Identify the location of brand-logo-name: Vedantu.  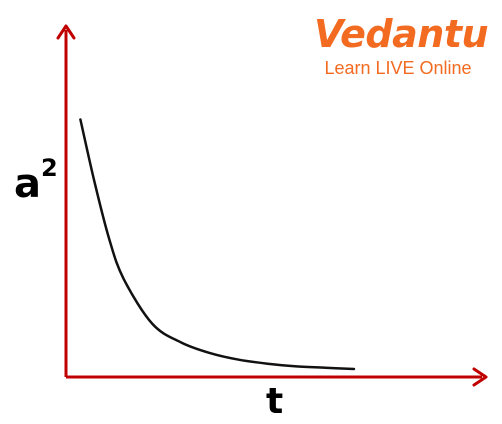
(401, 34).